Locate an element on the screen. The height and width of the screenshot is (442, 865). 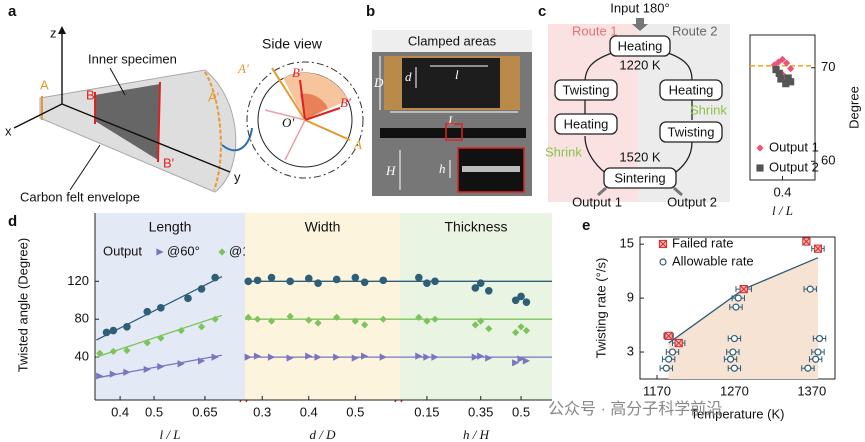
x-tick-label: 0.15 is located at coordinates (426, 411).